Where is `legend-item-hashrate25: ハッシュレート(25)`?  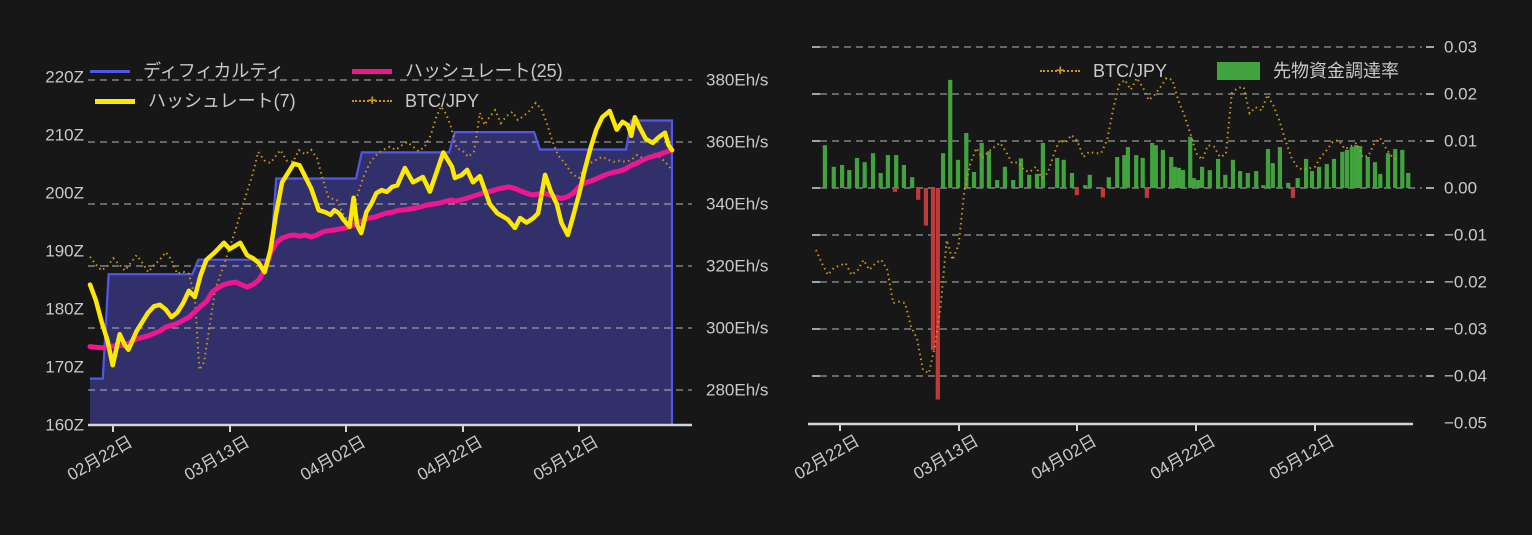
legend-item-hashrate25: ハッシュレート(25) is located at coordinates (457, 71).